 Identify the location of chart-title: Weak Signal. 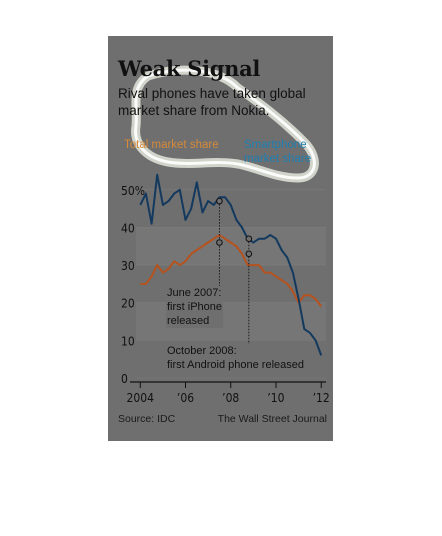
(189, 68).